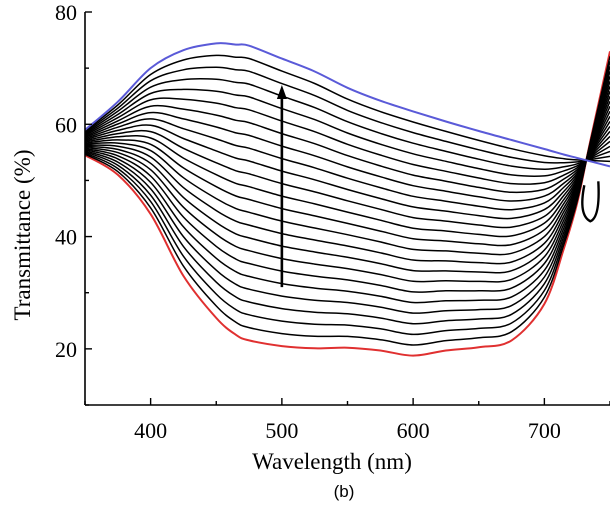  I want to click on x-tick-label: 500, so click(281, 430).